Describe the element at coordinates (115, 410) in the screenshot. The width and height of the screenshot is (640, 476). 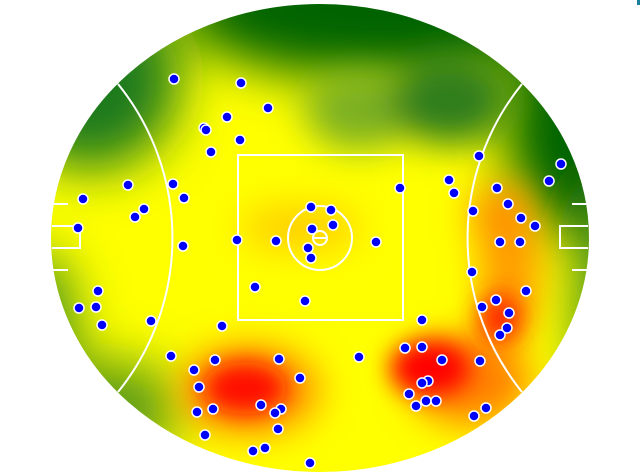
I see `low-density-bottom-left` at that location.